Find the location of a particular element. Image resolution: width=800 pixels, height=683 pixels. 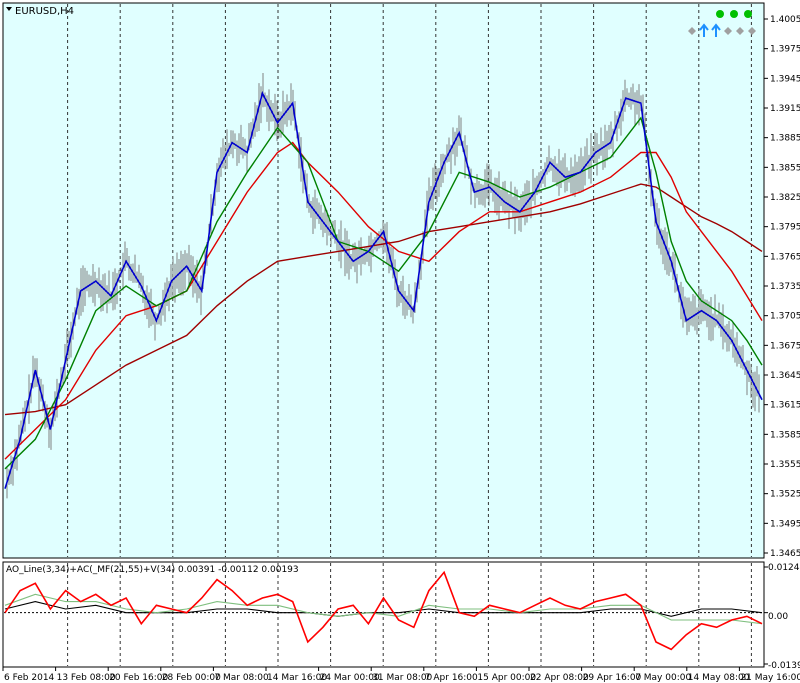

price-axis-label: 1.3765 is located at coordinates (785, 257).